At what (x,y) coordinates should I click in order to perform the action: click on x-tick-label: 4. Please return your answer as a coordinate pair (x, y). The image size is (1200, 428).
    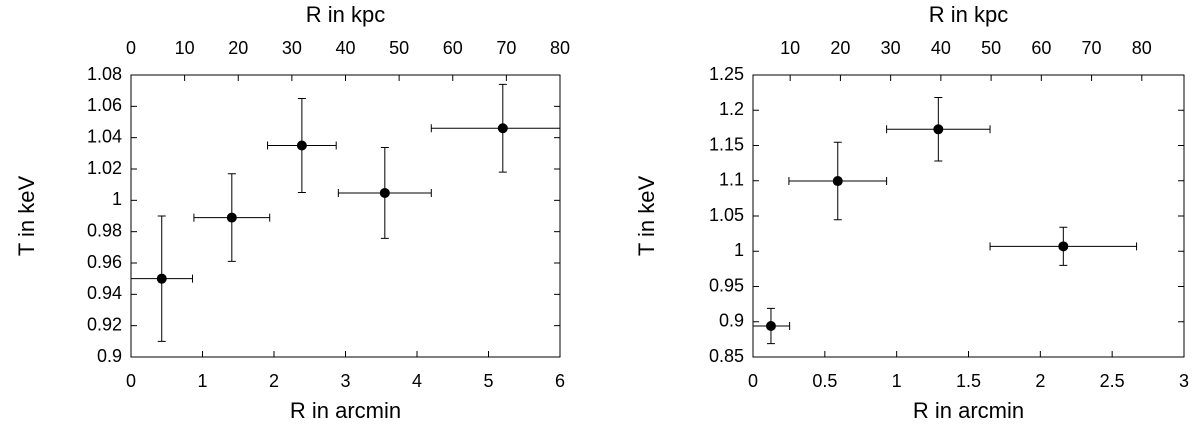
    Looking at the image, I should click on (417, 381).